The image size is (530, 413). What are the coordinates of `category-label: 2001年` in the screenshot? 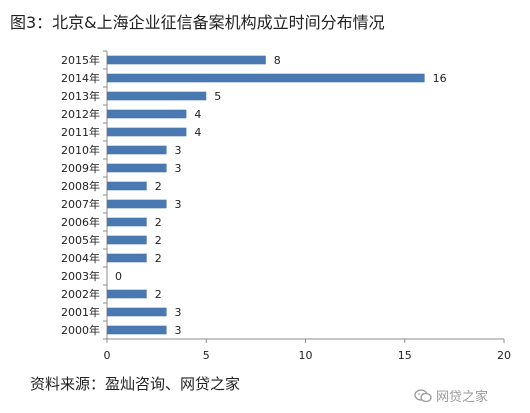 It's located at (80, 312).